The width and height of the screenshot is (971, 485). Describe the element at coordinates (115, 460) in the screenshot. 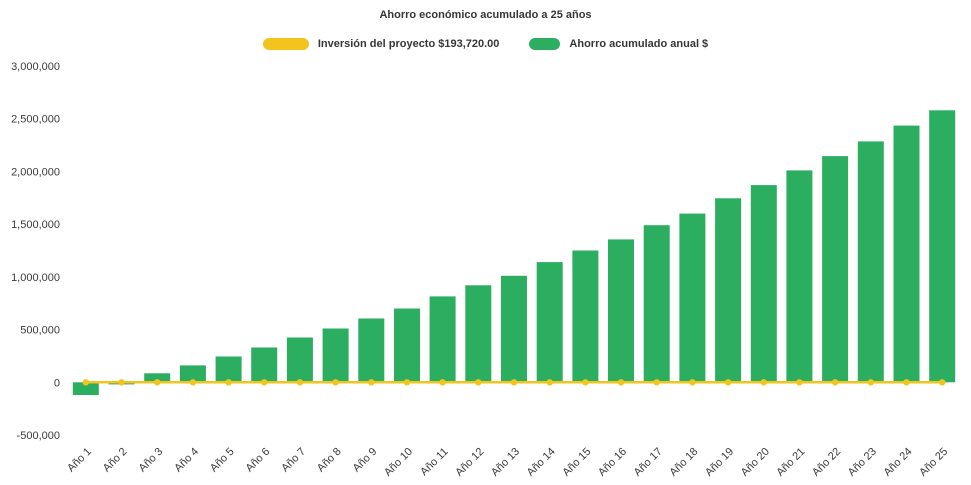

I see `x-tick-label: Año 2` at that location.